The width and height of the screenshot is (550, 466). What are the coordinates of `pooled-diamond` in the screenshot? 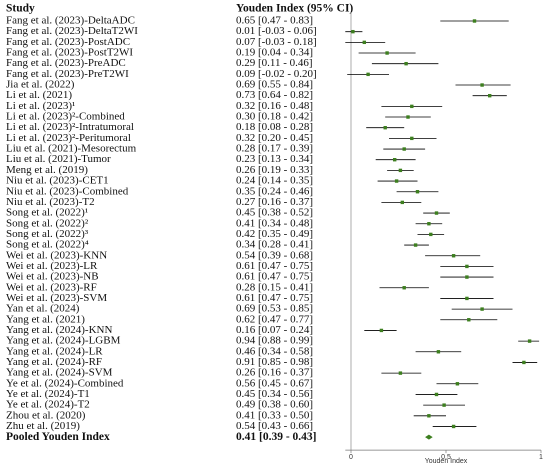 It's located at (429, 437).